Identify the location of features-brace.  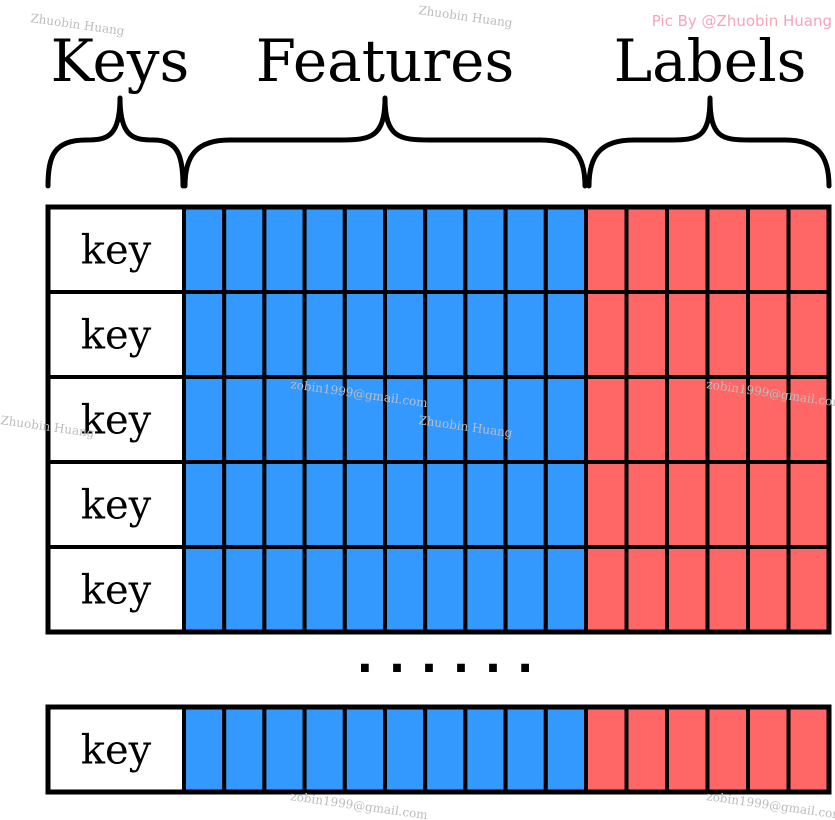
(385, 142).